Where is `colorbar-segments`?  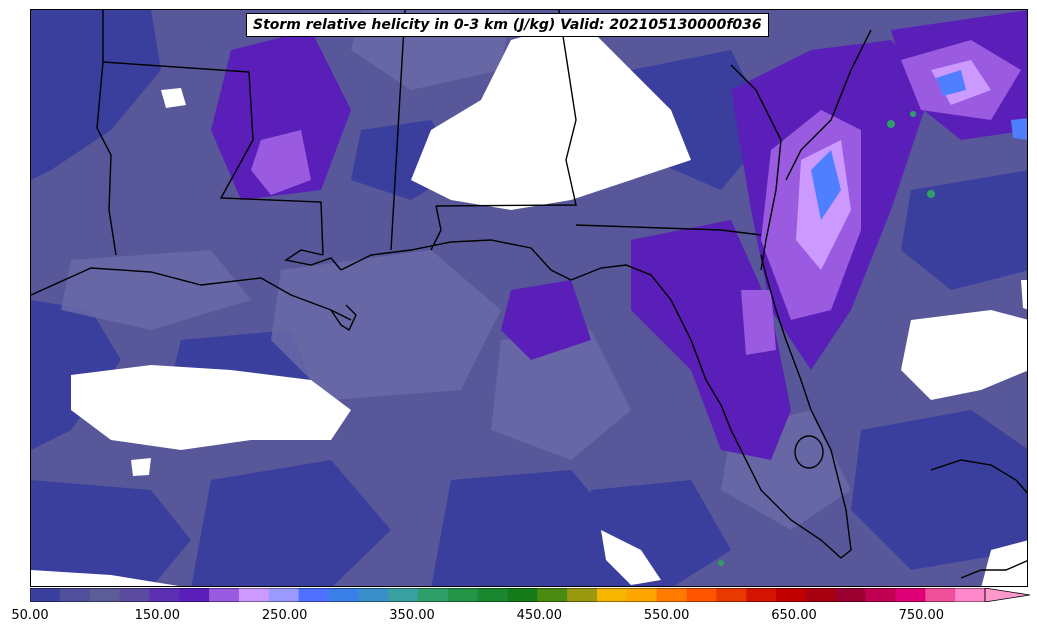 colorbar-segments is located at coordinates (508, 595).